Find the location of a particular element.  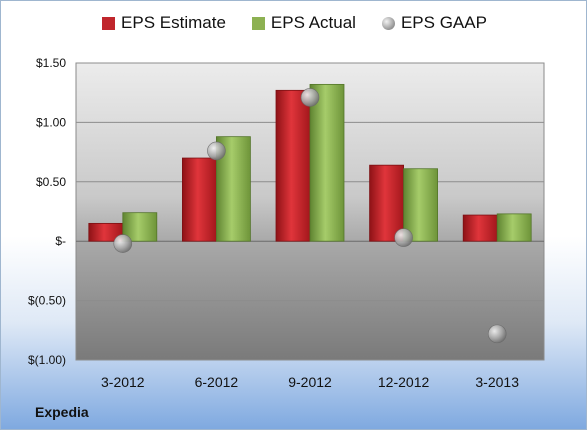

gaap-point-9-2012 is located at coordinates (310, 97).